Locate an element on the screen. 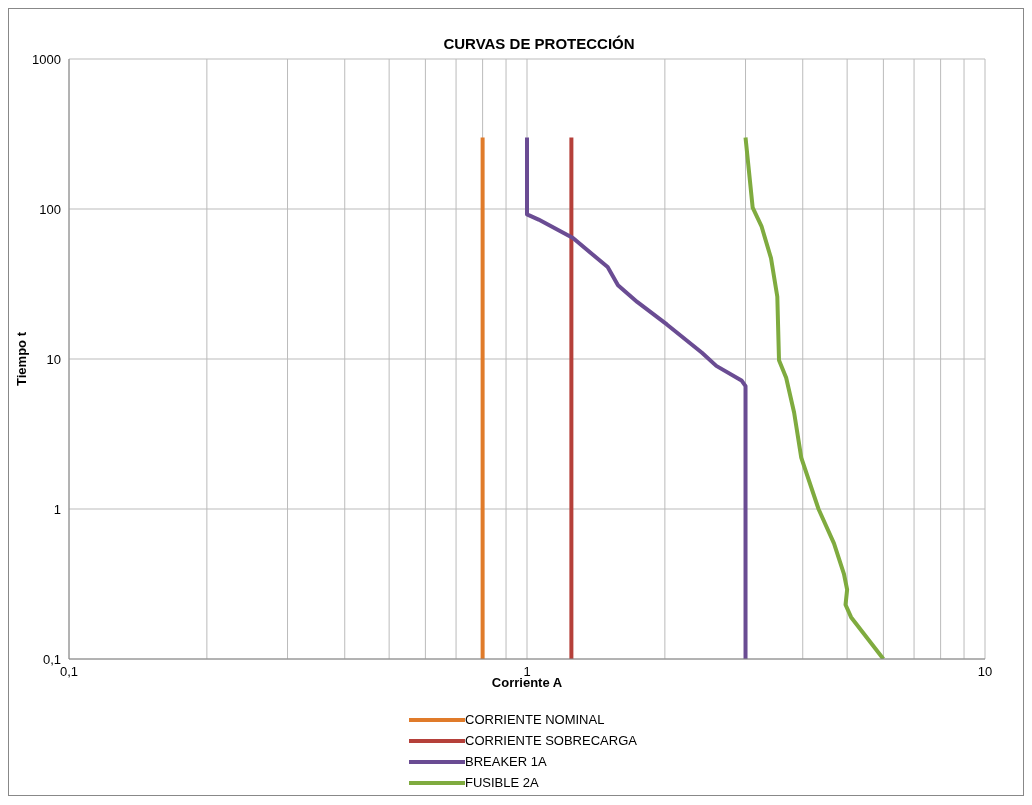  x-tick-label: 10 is located at coordinates (985, 672).